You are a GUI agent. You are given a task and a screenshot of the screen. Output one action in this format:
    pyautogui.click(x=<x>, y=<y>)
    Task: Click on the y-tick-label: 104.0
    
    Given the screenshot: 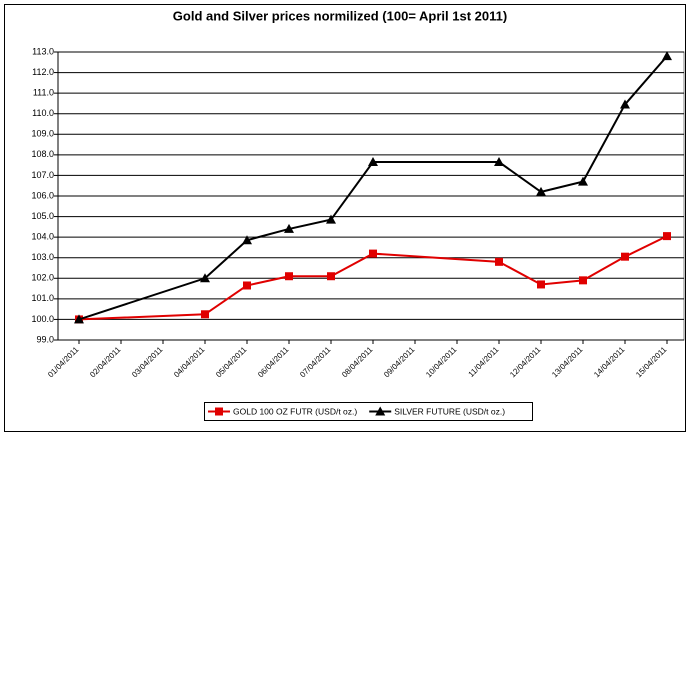 What is the action you would take?
    pyautogui.click(x=42, y=237)
    